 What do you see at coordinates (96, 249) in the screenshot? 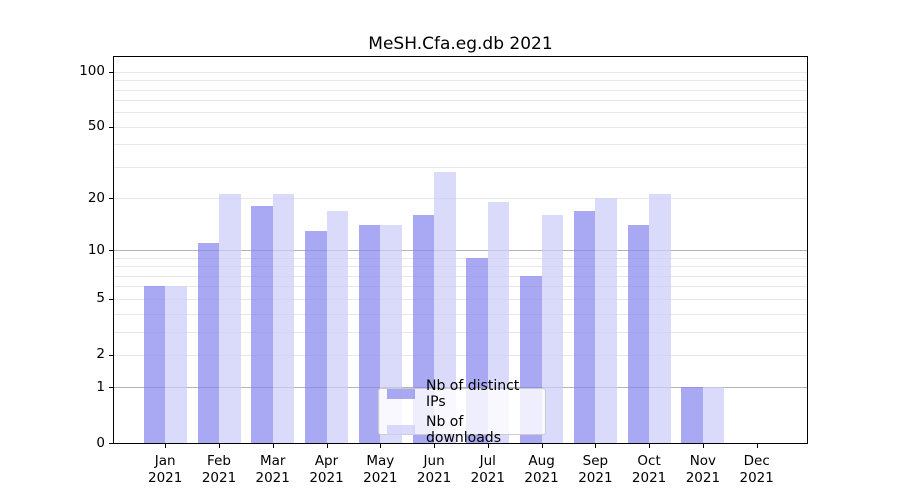
I see `y-tick-label-10: 10` at bounding box center [96, 249].